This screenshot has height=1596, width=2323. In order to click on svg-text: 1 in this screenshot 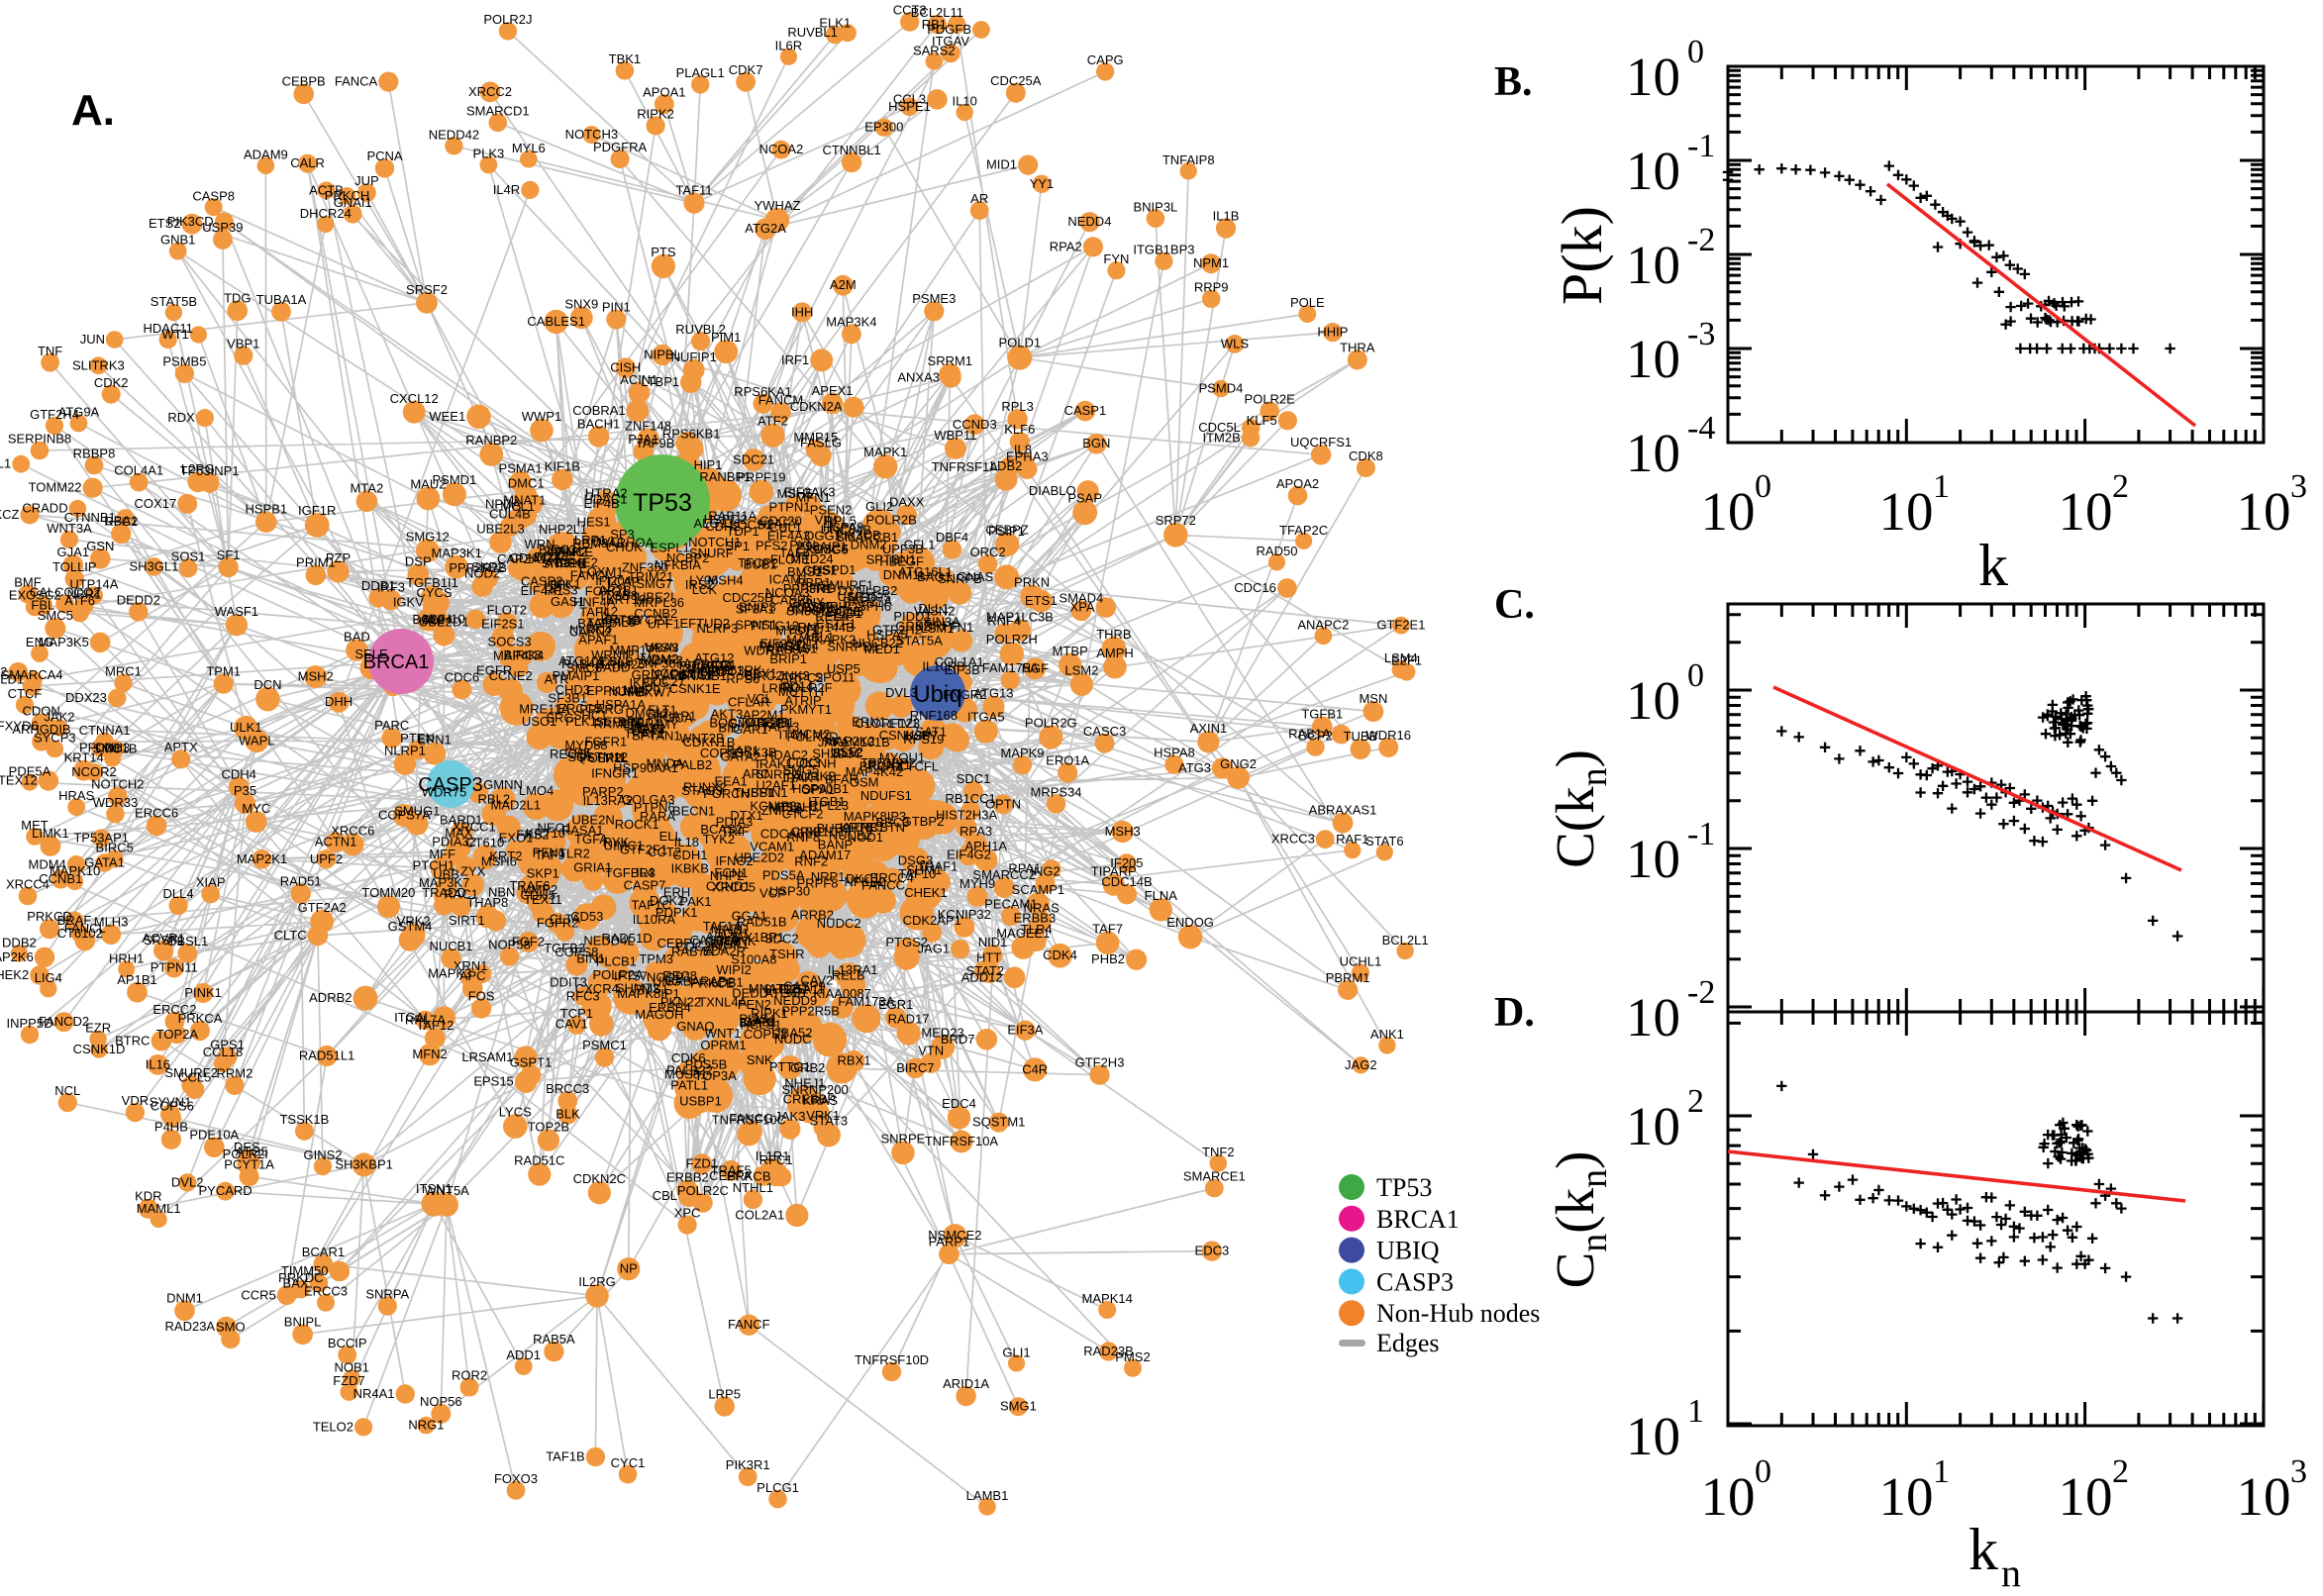, I will do `click(1941, 487)`.